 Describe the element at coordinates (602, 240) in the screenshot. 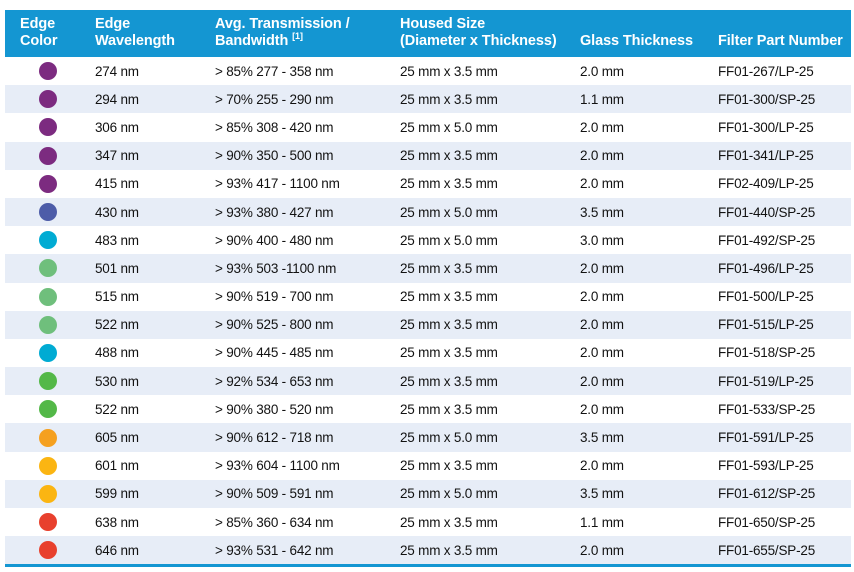

I see `glass-thickness-cell: 3.0 mm` at that location.